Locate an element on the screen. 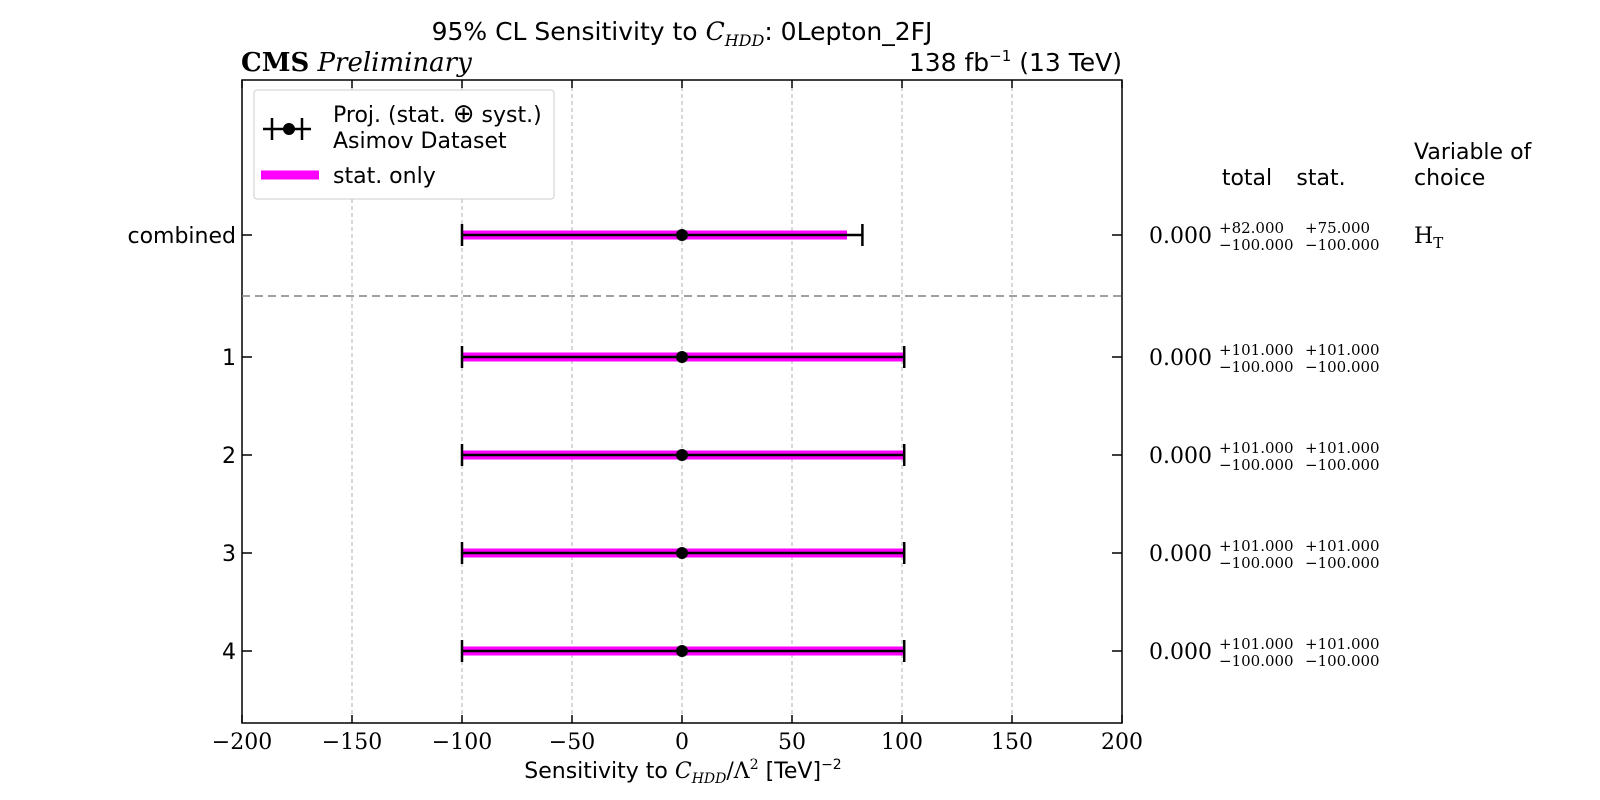 This screenshot has height=800, width=1600. table-header-variable-line2: choice is located at coordinates (1449, 178).